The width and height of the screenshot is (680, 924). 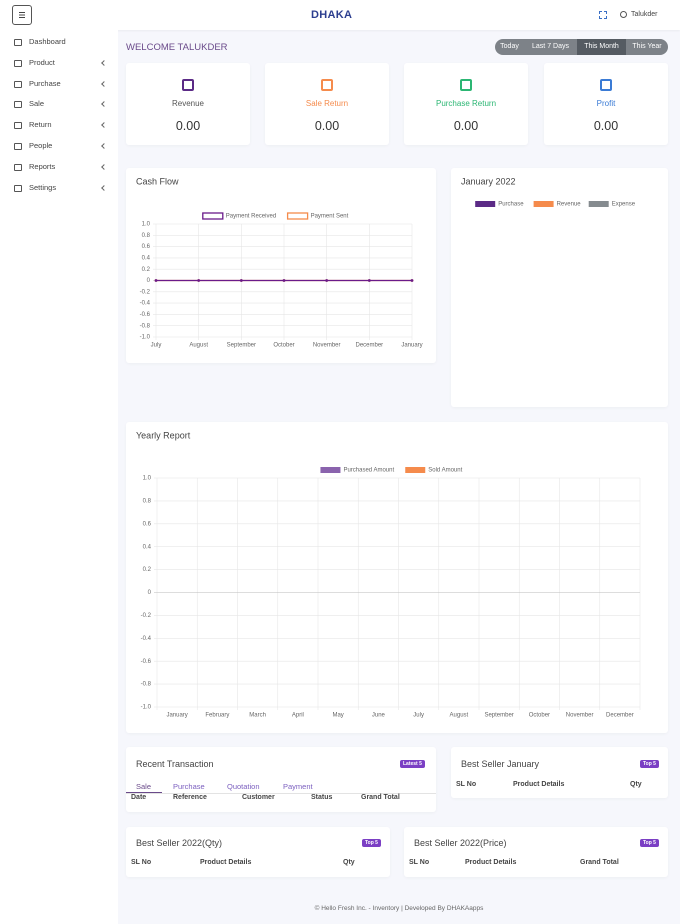 What do you see at coordinates (500, 764) in the screenshot?
I see `card-title: Best Seller January` at bounding box center [500, 764].